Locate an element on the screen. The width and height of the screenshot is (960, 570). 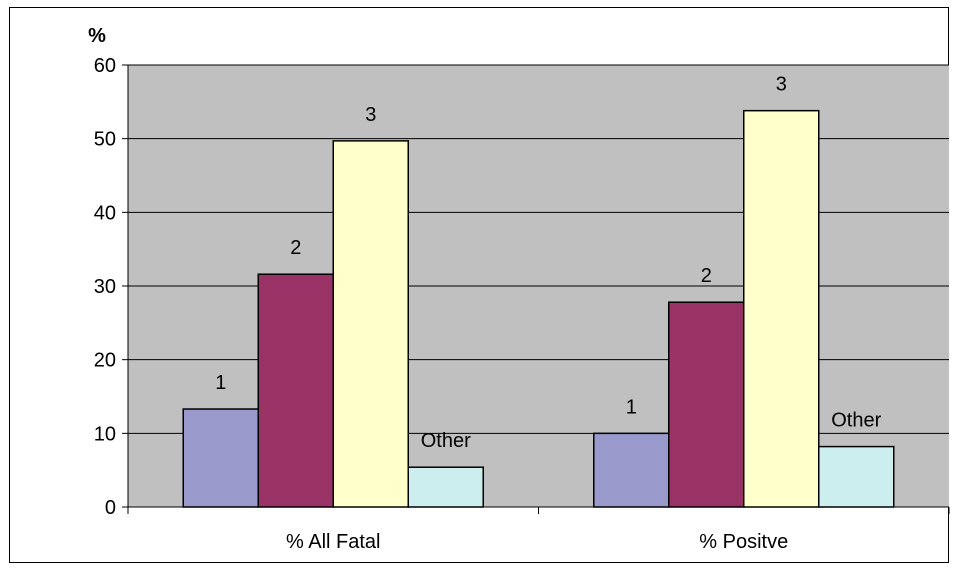
x-category-label: % All Fatal is located at coordinates (333, 542).